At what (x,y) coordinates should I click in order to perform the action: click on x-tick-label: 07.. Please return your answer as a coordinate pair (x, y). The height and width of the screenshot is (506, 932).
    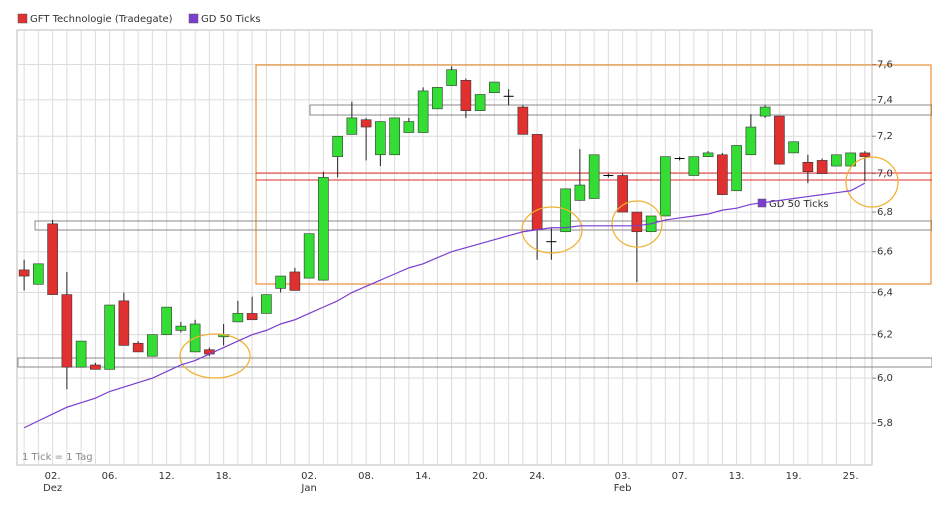
    Looking at the image, I should click on (680, 476).